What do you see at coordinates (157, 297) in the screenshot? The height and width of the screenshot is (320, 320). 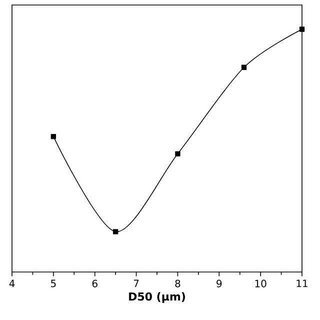 I see `x-axis-title: D50 (μm)` at bounding box center [157, 297].